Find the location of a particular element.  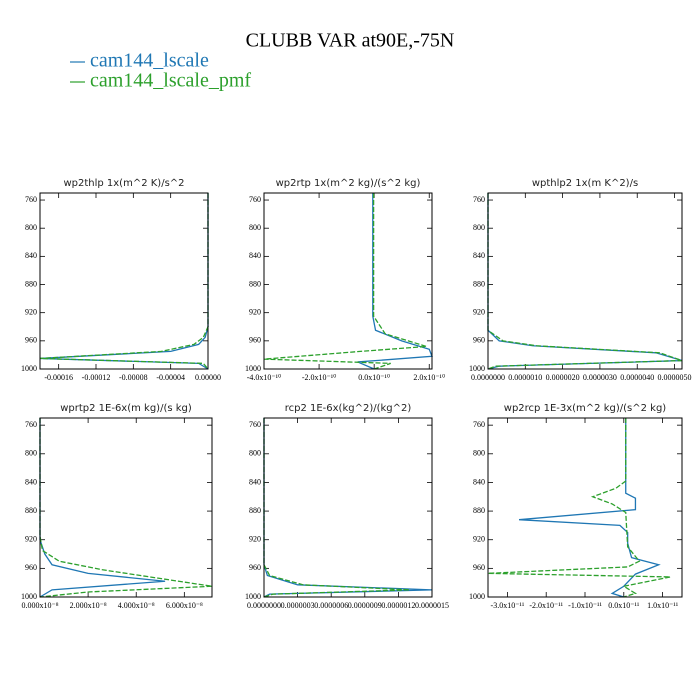

x-tick-label: 0.00000 is located at coordinates (208, 377).